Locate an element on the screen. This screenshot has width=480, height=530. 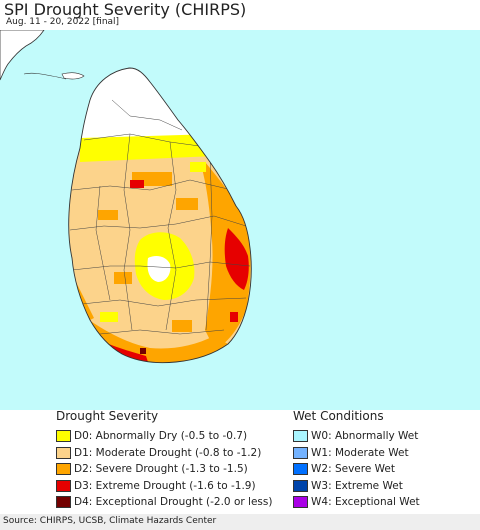
legend-swatch-w2 is located at coordinates (300, 469).